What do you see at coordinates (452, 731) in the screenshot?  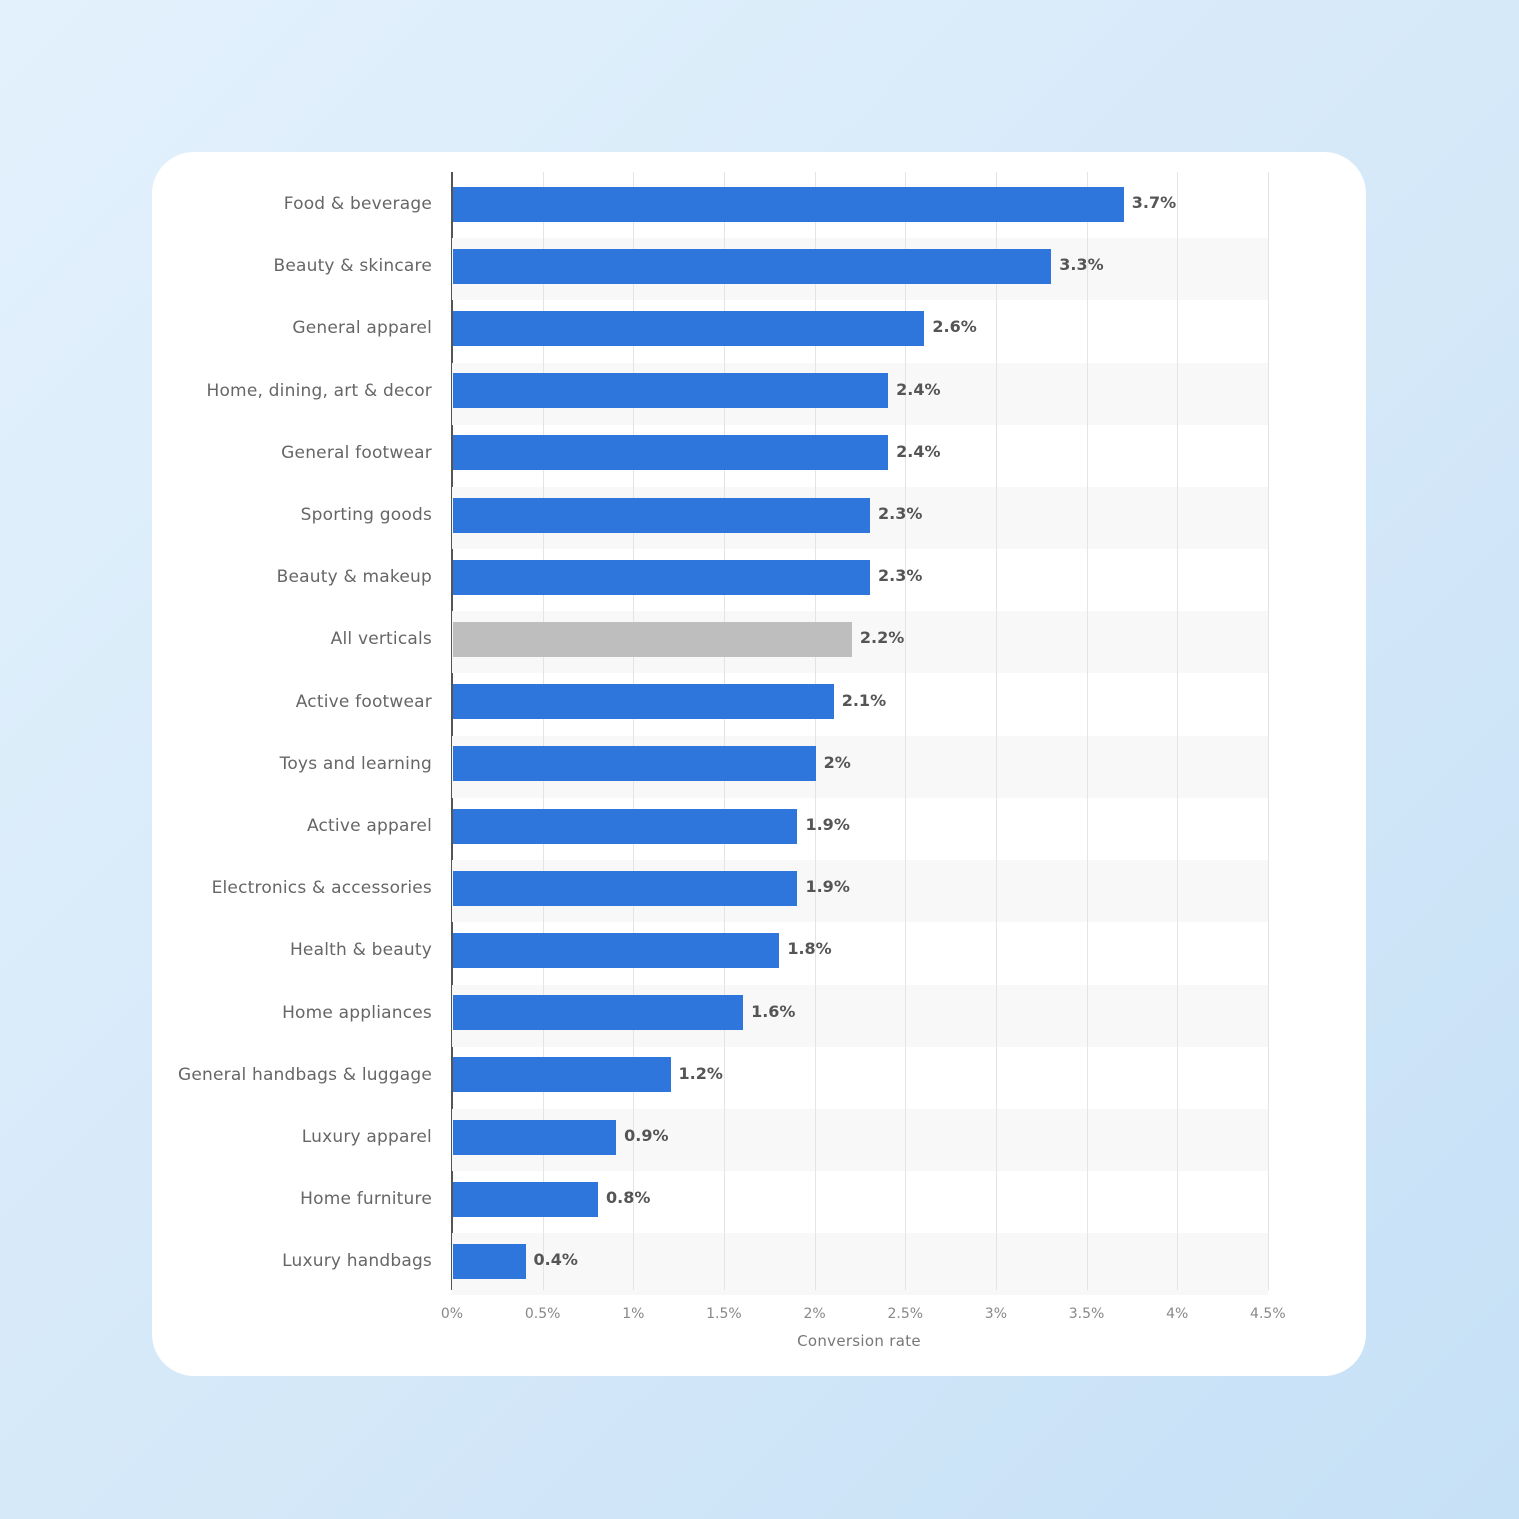 I see `y-axis-line` at bounding box center [452, 731].